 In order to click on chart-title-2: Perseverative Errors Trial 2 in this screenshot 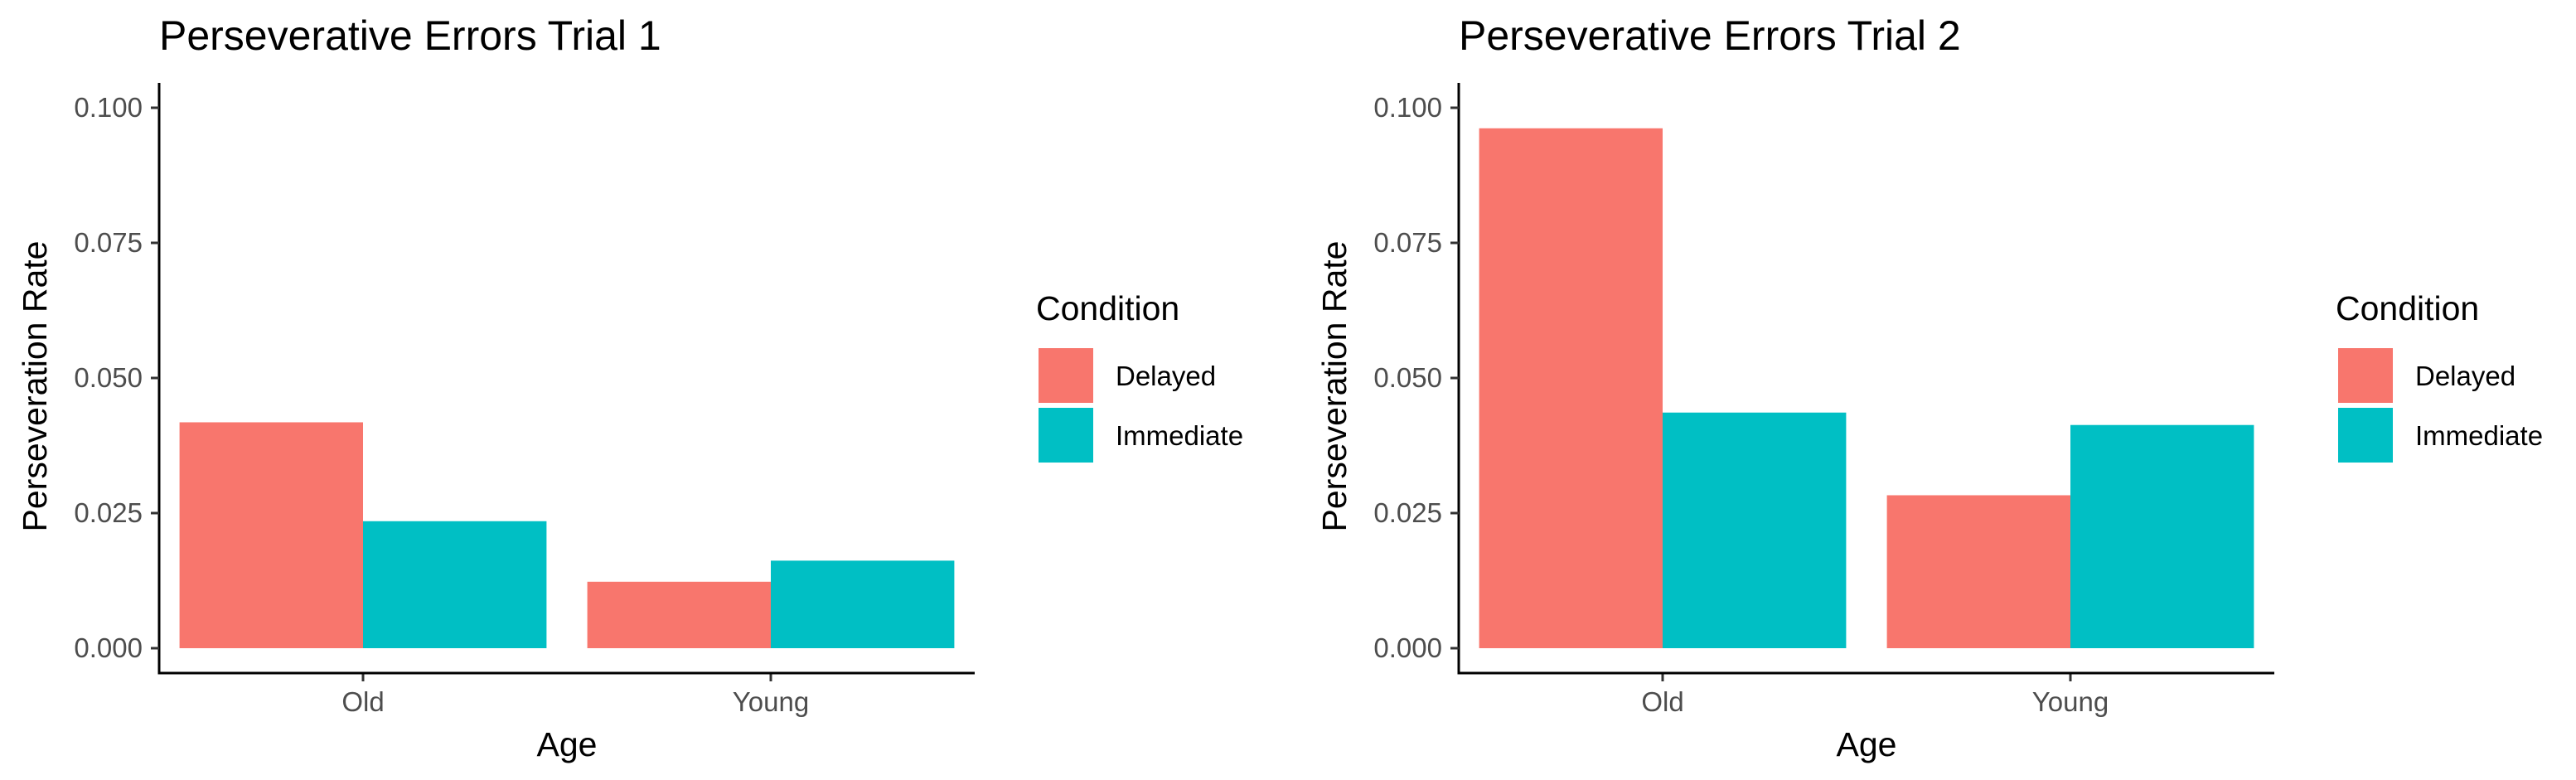, I will do `click(1710, 35)`.